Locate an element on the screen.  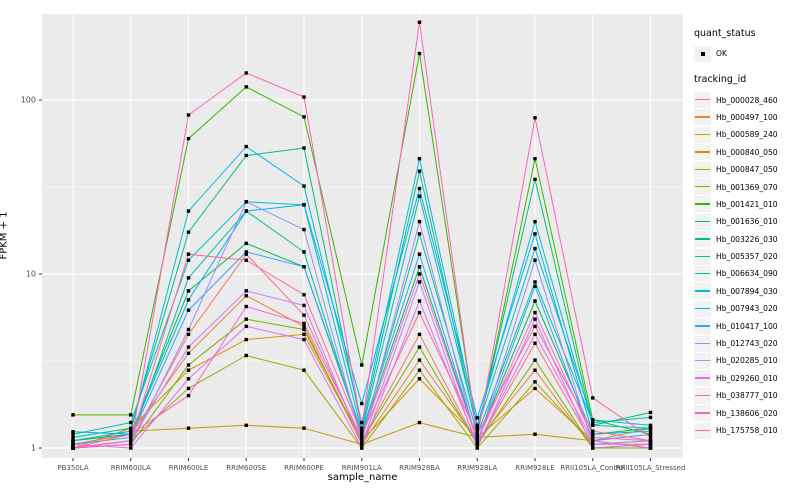
legend-entry-Hb_003226_030: Hb_003226_030 is located at coordinates (746, 239).